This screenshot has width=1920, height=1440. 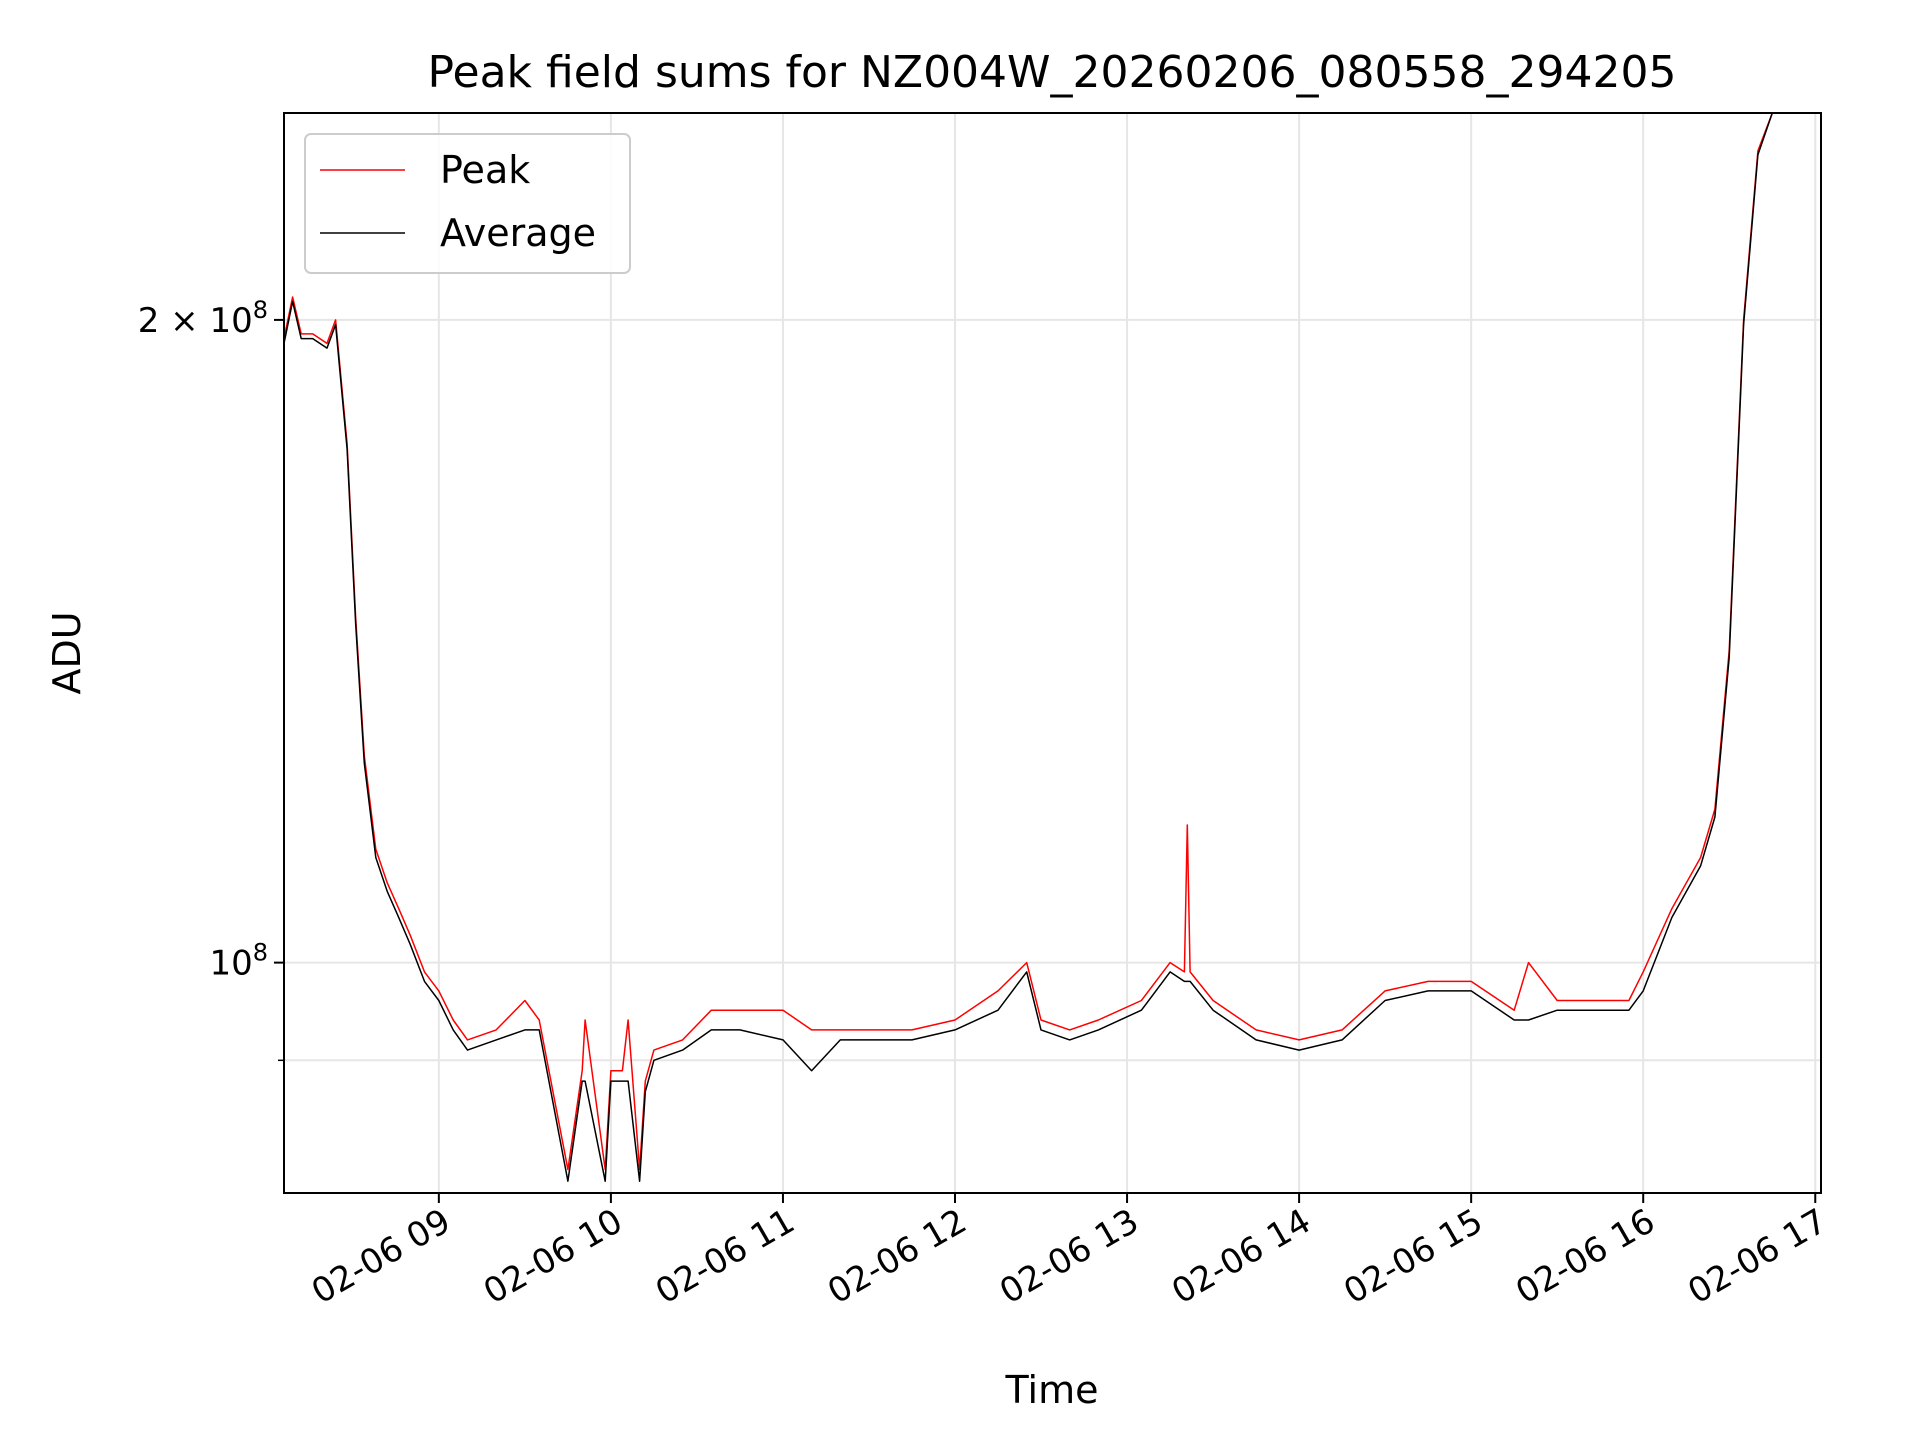 I want to click on x-tick-label: 02-06 13, so click(x=1069, y=1256).